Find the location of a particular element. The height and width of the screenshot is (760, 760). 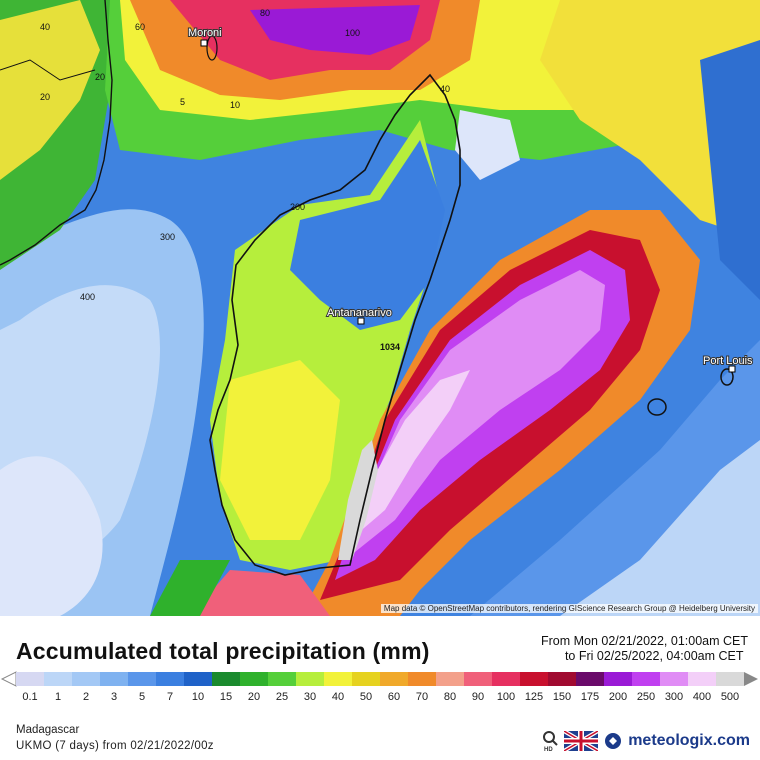

ne-madagascar-pale is located at coordinates (487, 145).